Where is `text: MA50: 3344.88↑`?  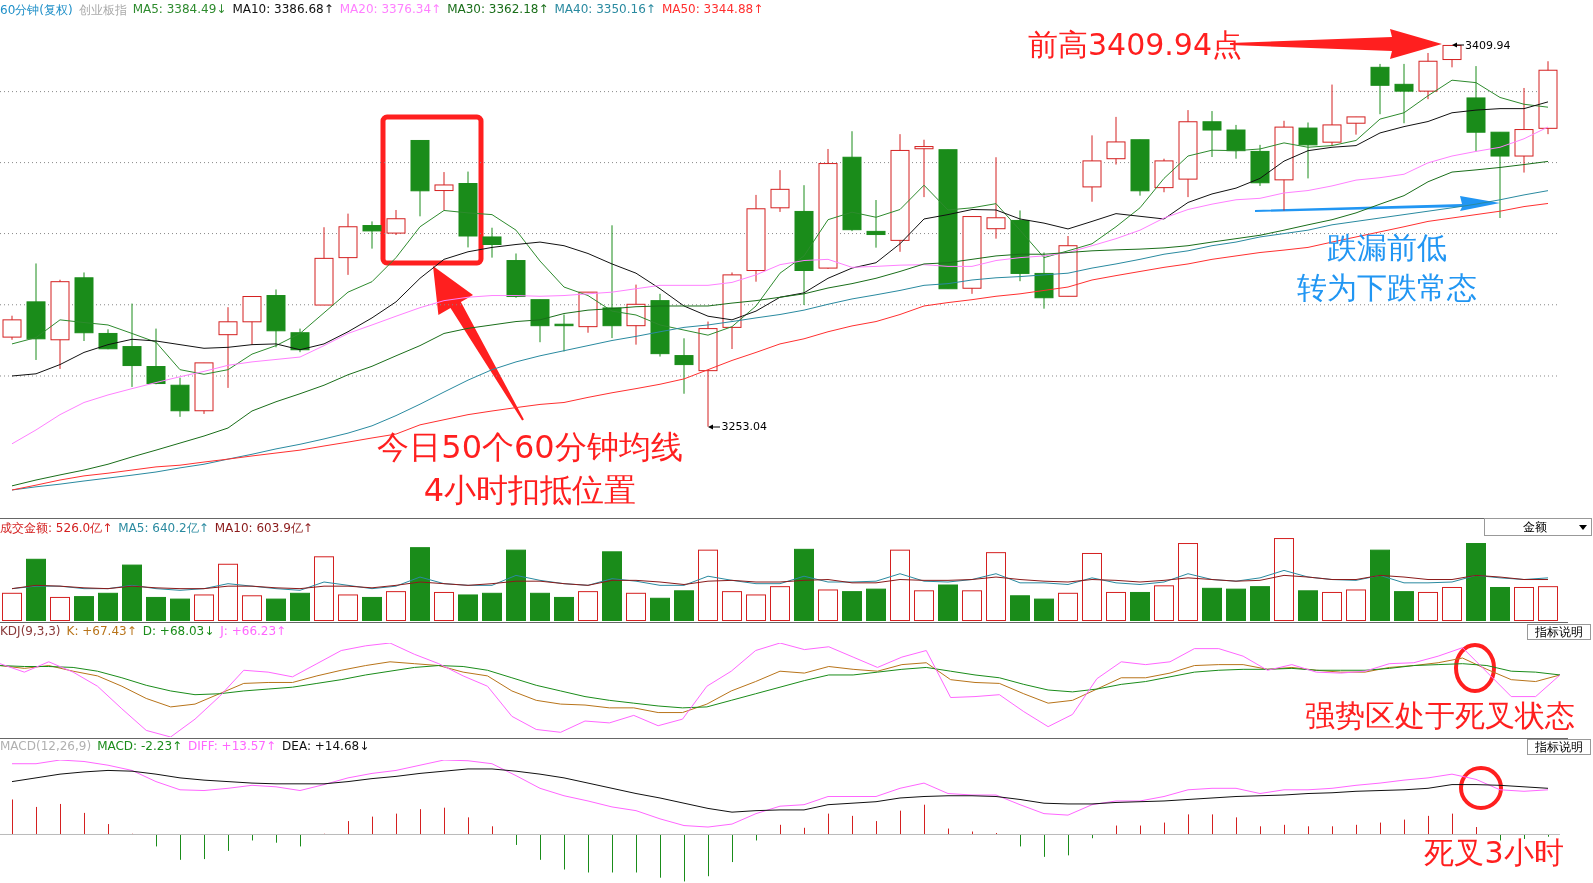 text: MA50: 3344.88↑ is located at coordinates (712, 10).